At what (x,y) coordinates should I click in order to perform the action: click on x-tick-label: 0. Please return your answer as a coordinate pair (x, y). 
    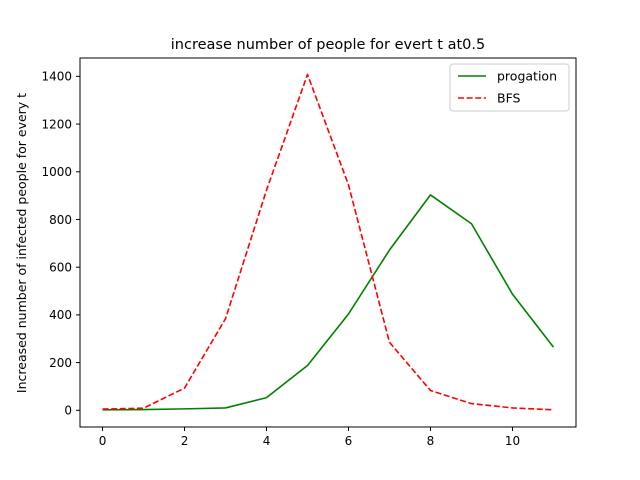
    Looking at the image, I should click on (103, 441).